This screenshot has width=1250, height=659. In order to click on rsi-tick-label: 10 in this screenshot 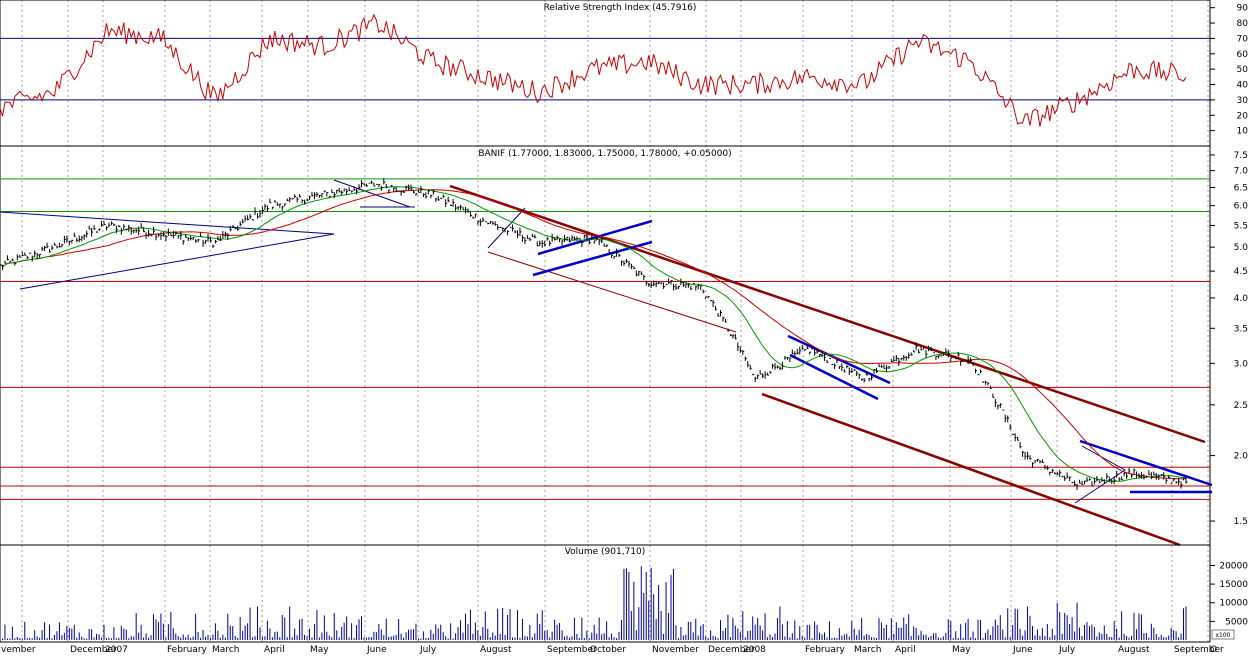, I will do `click(1243, 132)`.